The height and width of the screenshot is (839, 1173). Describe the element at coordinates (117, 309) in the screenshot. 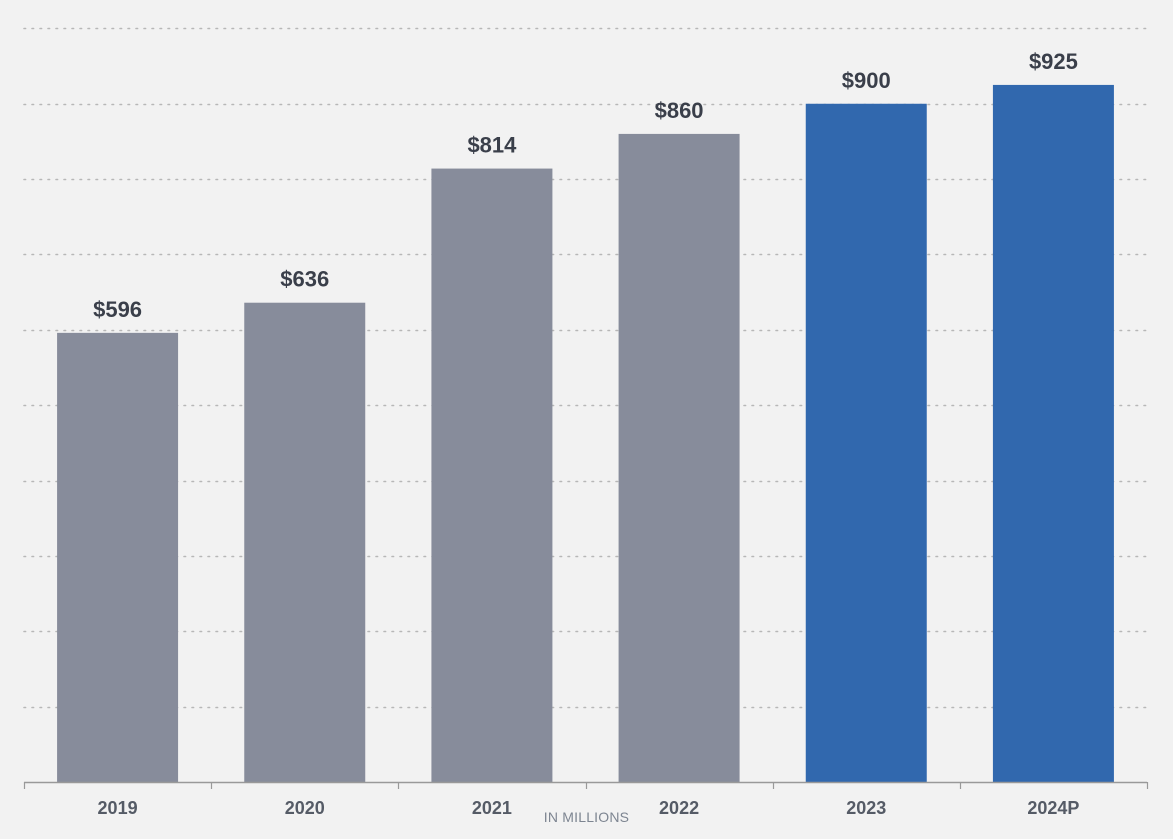

I see `data-label: $596` at that location.